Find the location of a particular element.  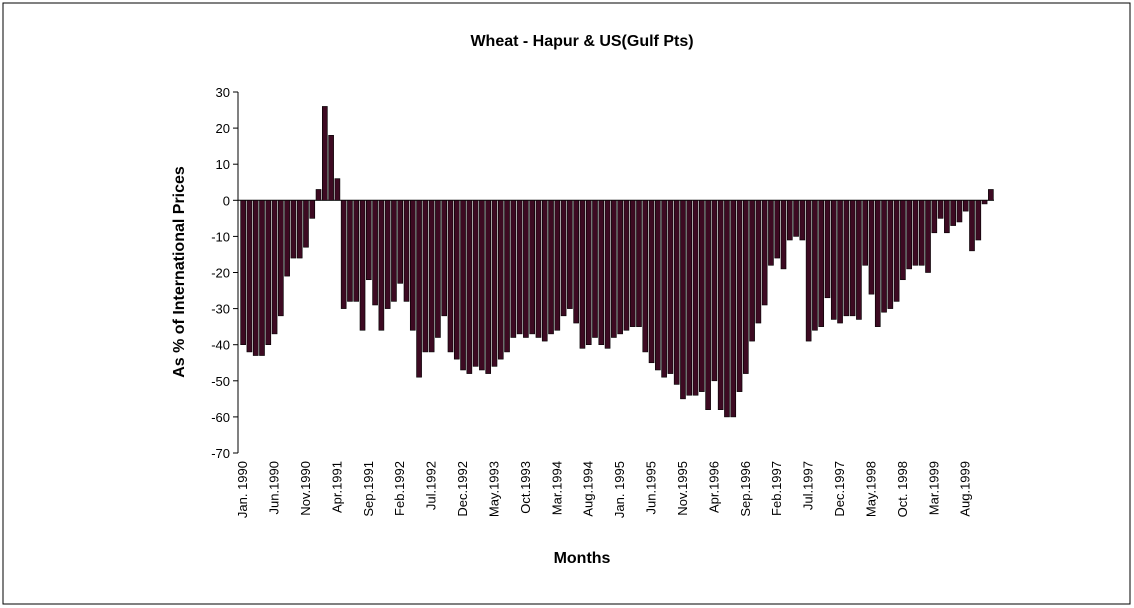

x-tick-label: Jul.1992 is located at coordinates (431, 485).